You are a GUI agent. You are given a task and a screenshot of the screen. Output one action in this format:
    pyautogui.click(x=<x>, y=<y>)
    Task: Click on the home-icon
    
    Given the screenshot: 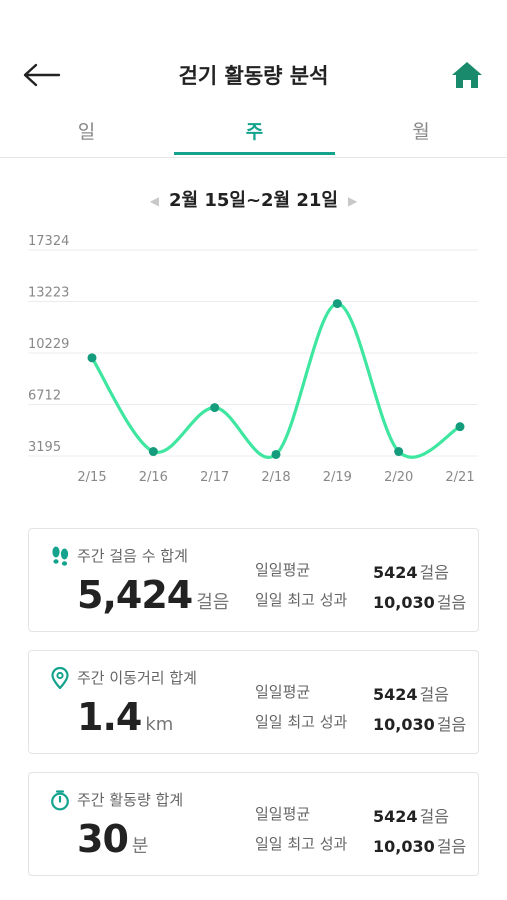 What is the action you would take?
    pyautogui.click(x=467, y=75)
    